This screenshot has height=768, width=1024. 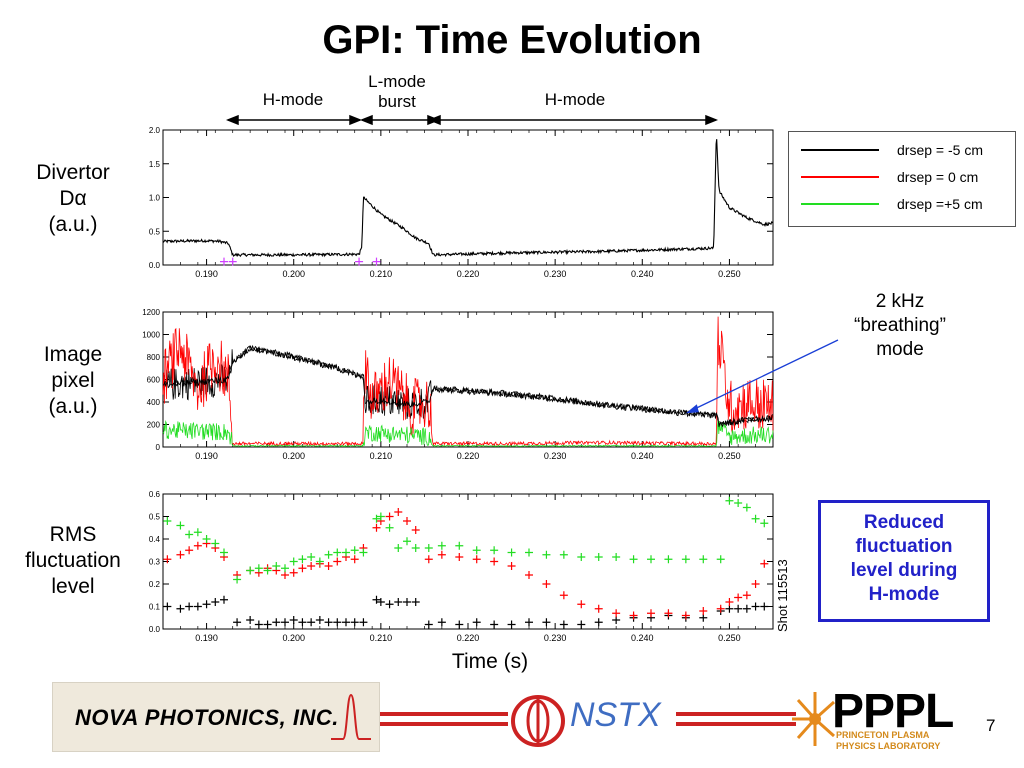 What do you see at coordinates (73, 380) in the screenshot?
I see `panel-label-image-pixel: Image pixel (a.u.)` at bounding box center [73, 380].